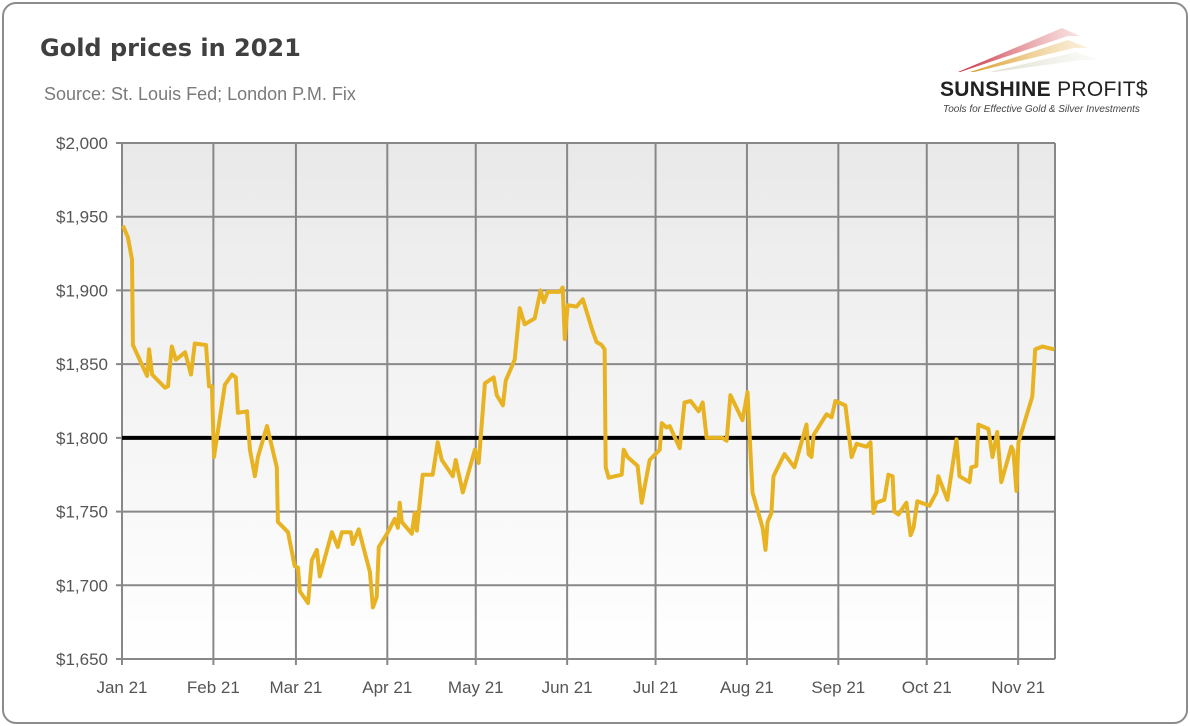  What do you see at coordinates (476, 687) in the screenshot?
I see `x-tick-label: May 21` at bounding box center [476, 687].